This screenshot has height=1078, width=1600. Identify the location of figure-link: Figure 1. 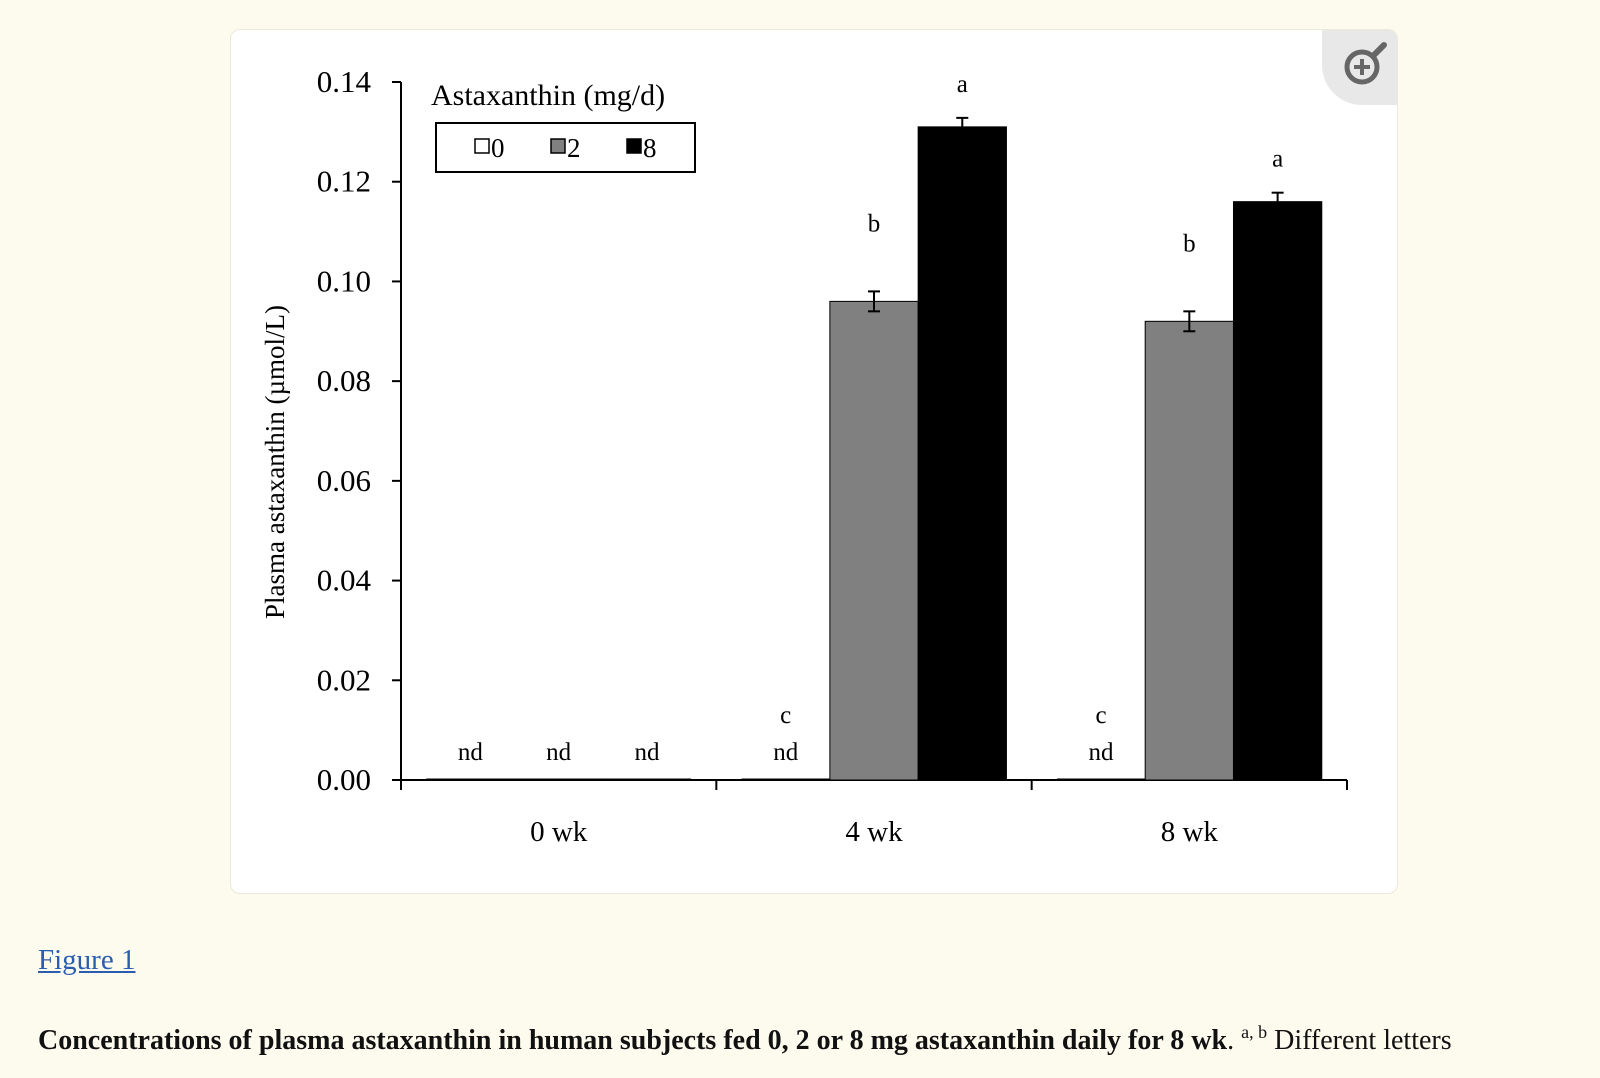
(87, 960).